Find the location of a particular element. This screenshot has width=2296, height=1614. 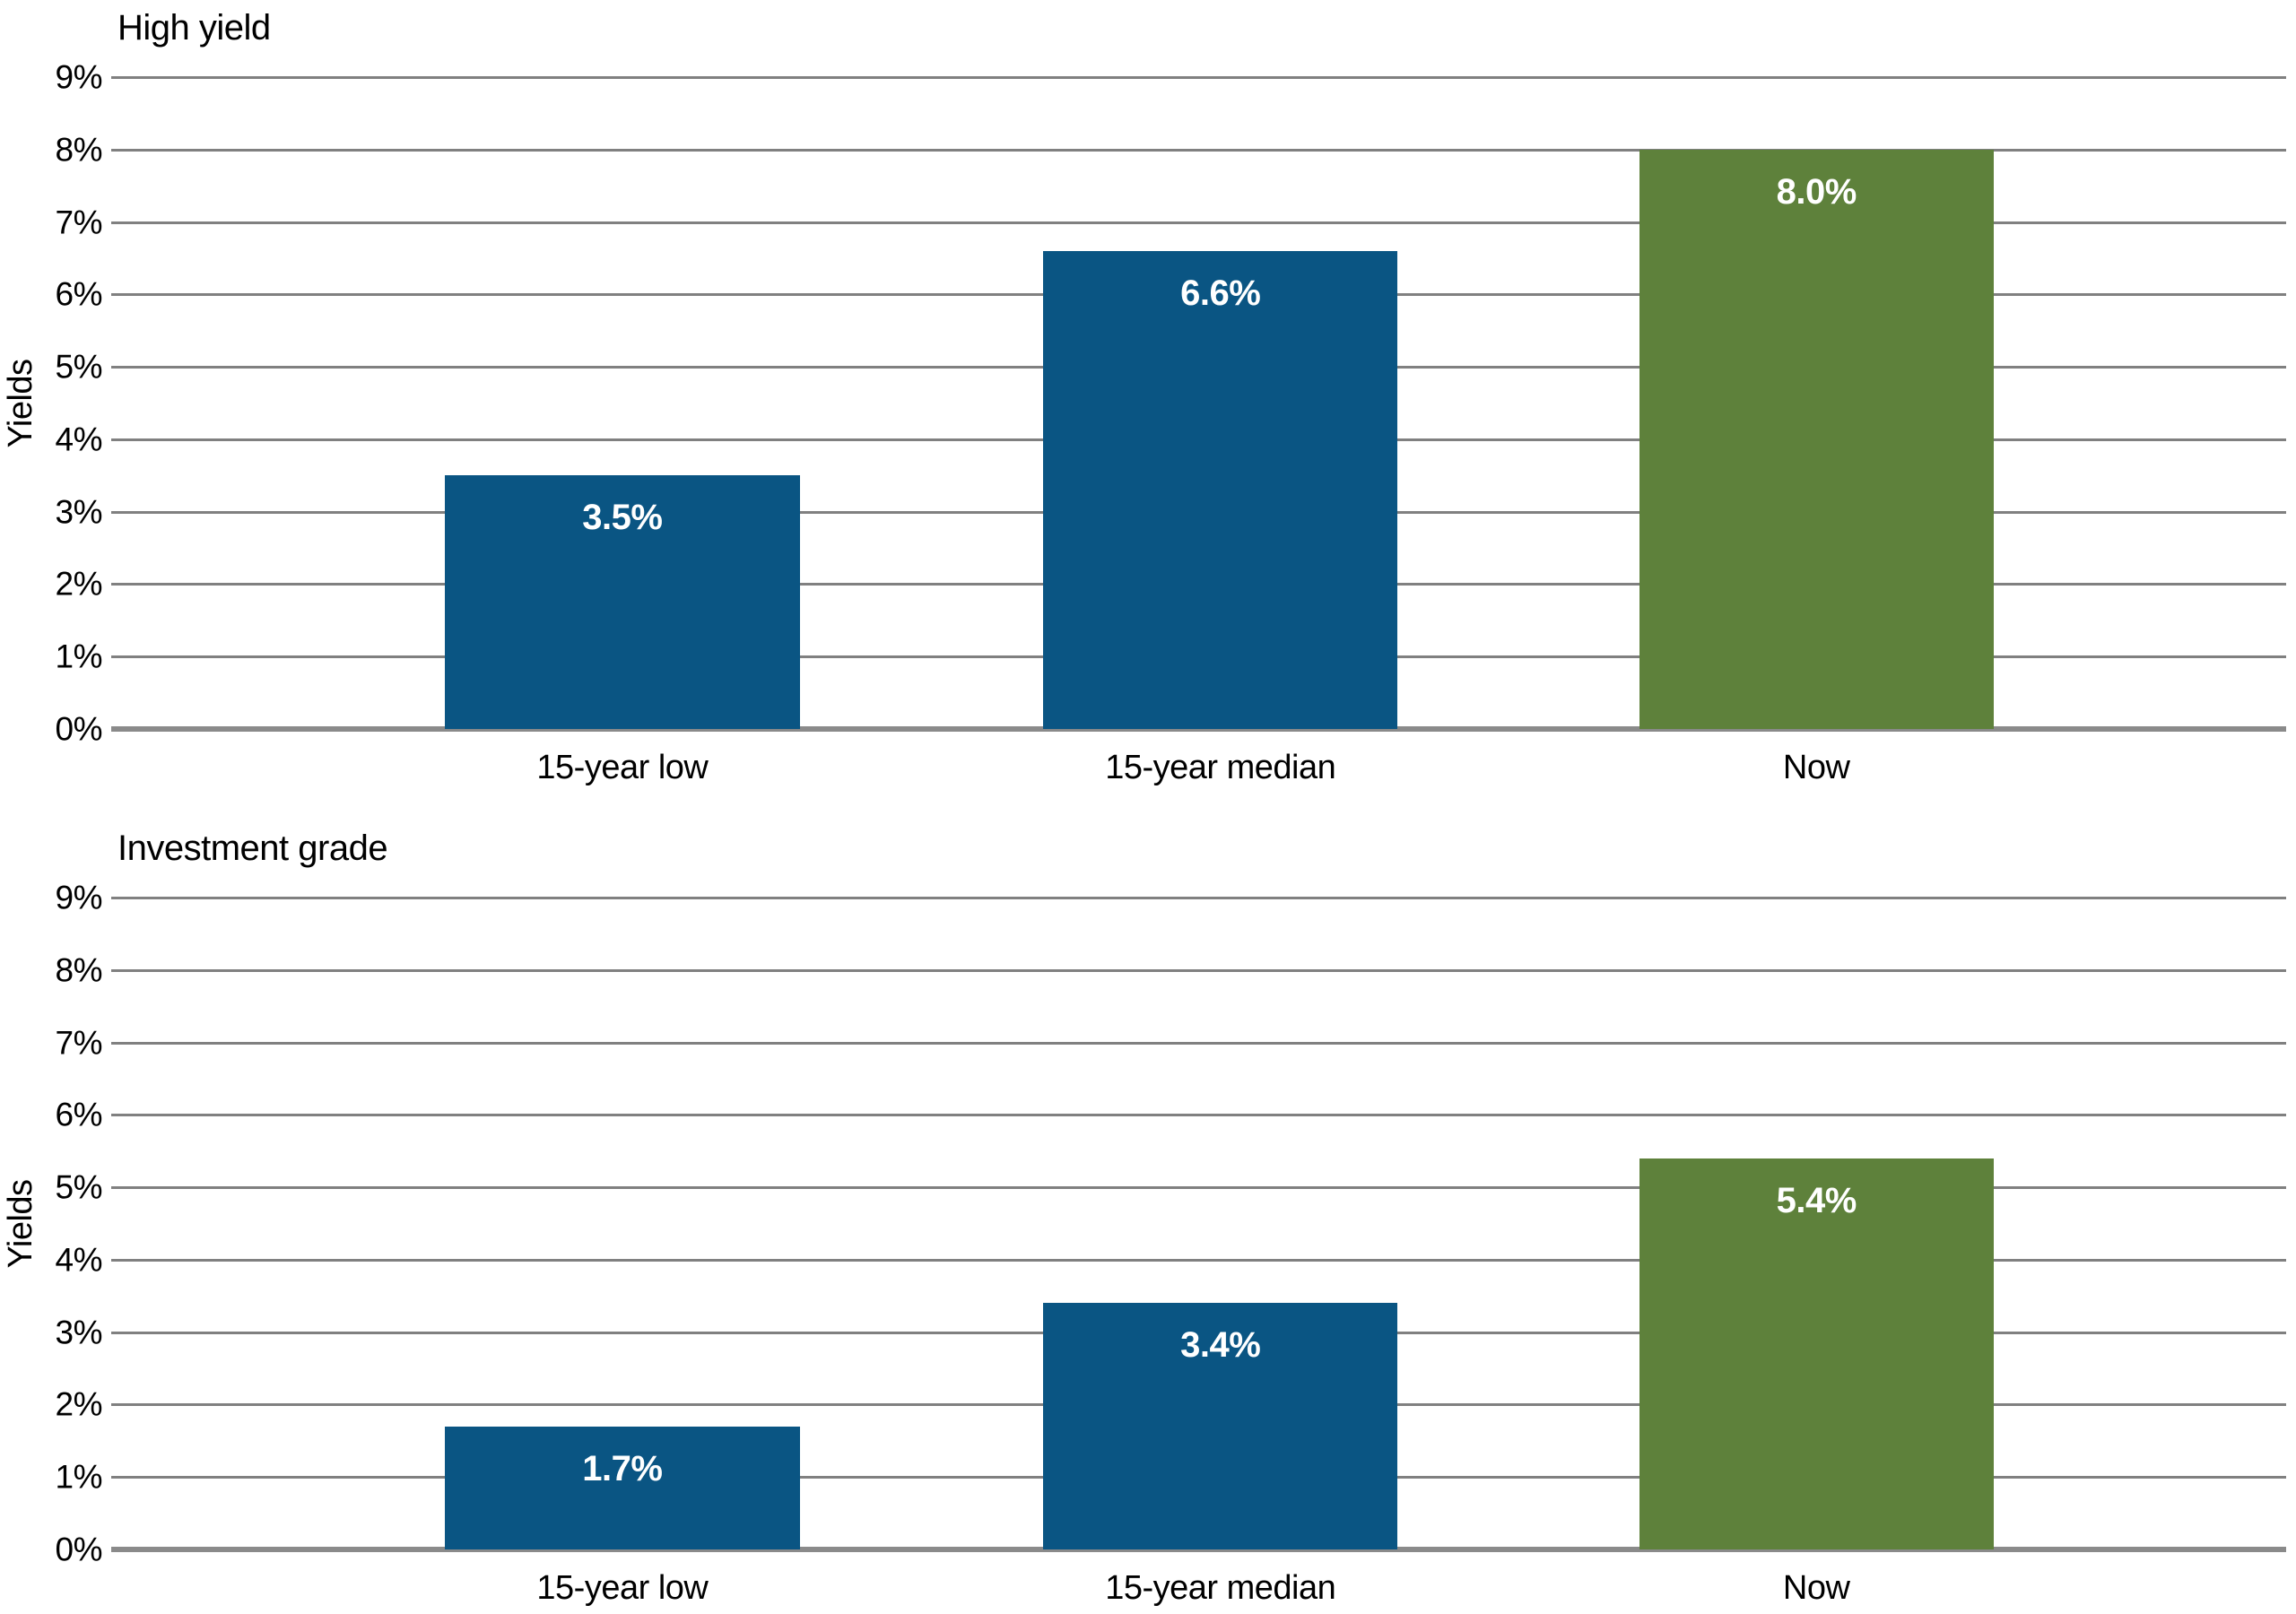

bar-15-year-median: 3.4% is located at coordinates (1220, 1426).